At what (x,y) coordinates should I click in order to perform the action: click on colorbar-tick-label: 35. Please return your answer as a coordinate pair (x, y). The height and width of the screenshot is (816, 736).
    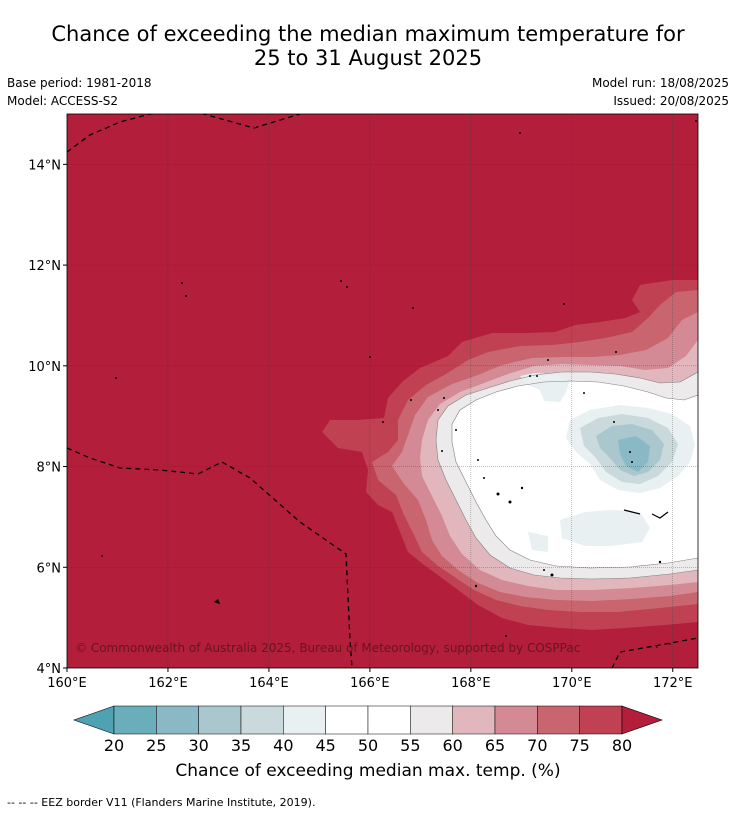
    Looking at the image, I should click on (241, 745).